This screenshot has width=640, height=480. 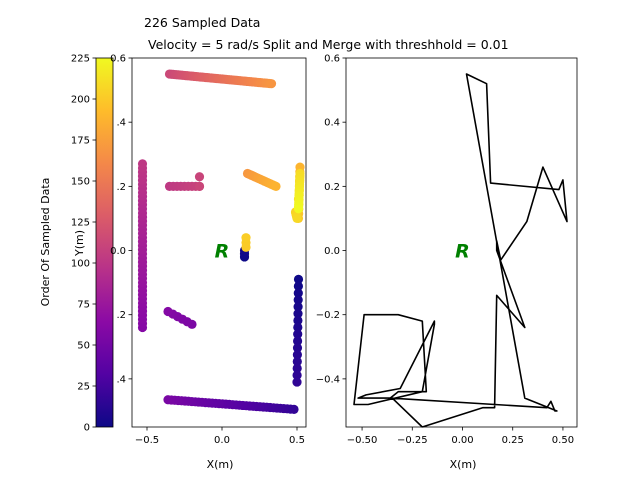 What do you see at coordinates (412, 440) in the screenshot?
I see `x-tick-label: −0.25` at bounding box center [412, 440].